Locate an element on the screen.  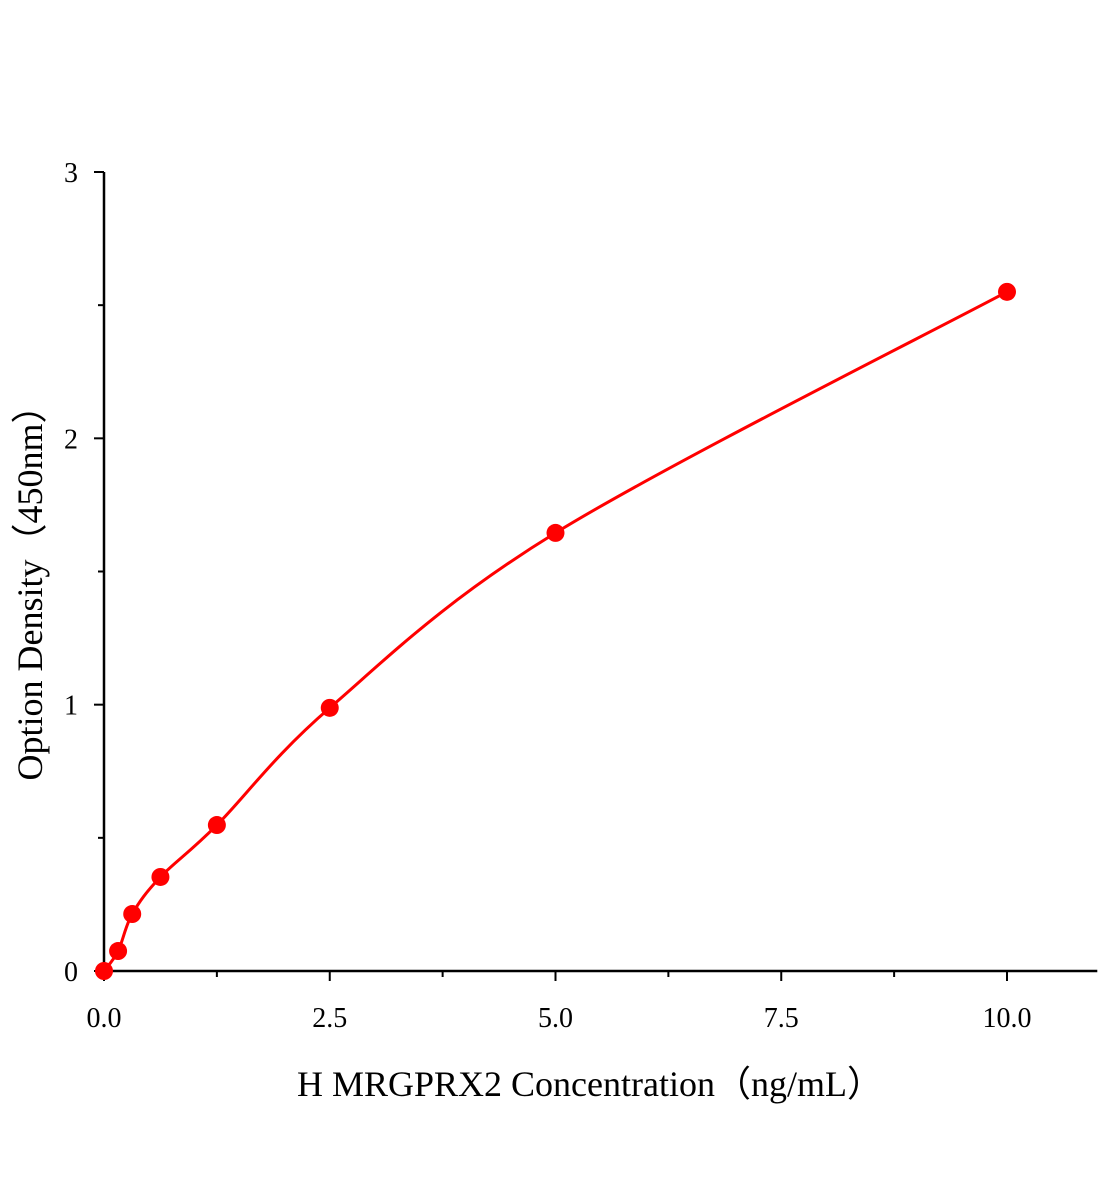
y-tick-label: 3 is located at coordinates (71, 173).